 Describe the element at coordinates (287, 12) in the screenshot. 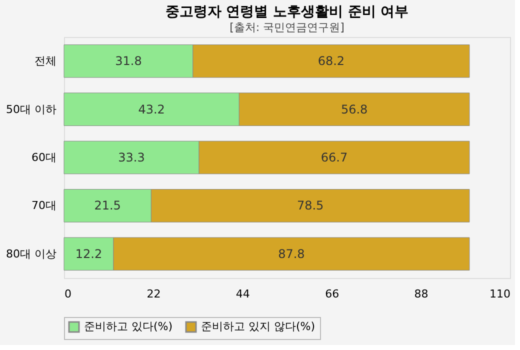

I see `chart-title: 중고령자 연령별 노후생활비 준비 여부` at that location.